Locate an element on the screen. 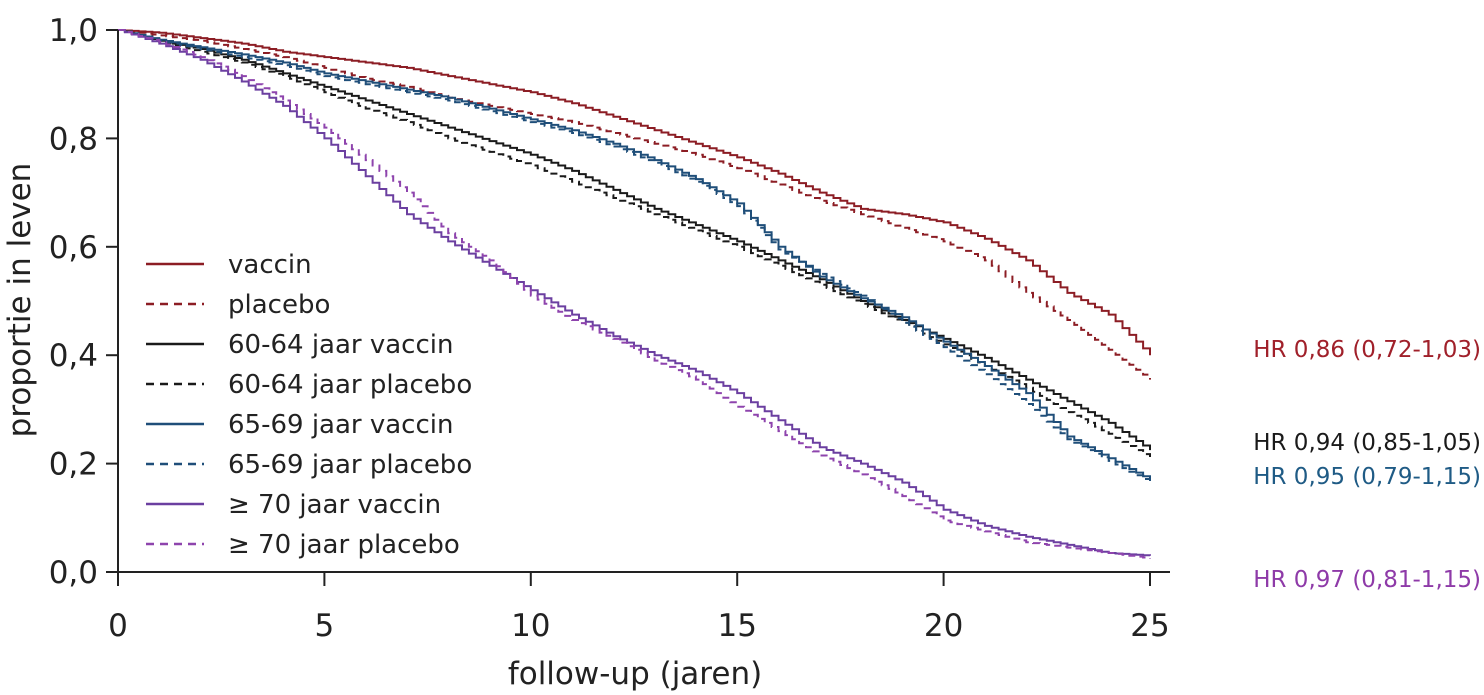  x-tick-label: 0 is located at coordinates (118, 626).